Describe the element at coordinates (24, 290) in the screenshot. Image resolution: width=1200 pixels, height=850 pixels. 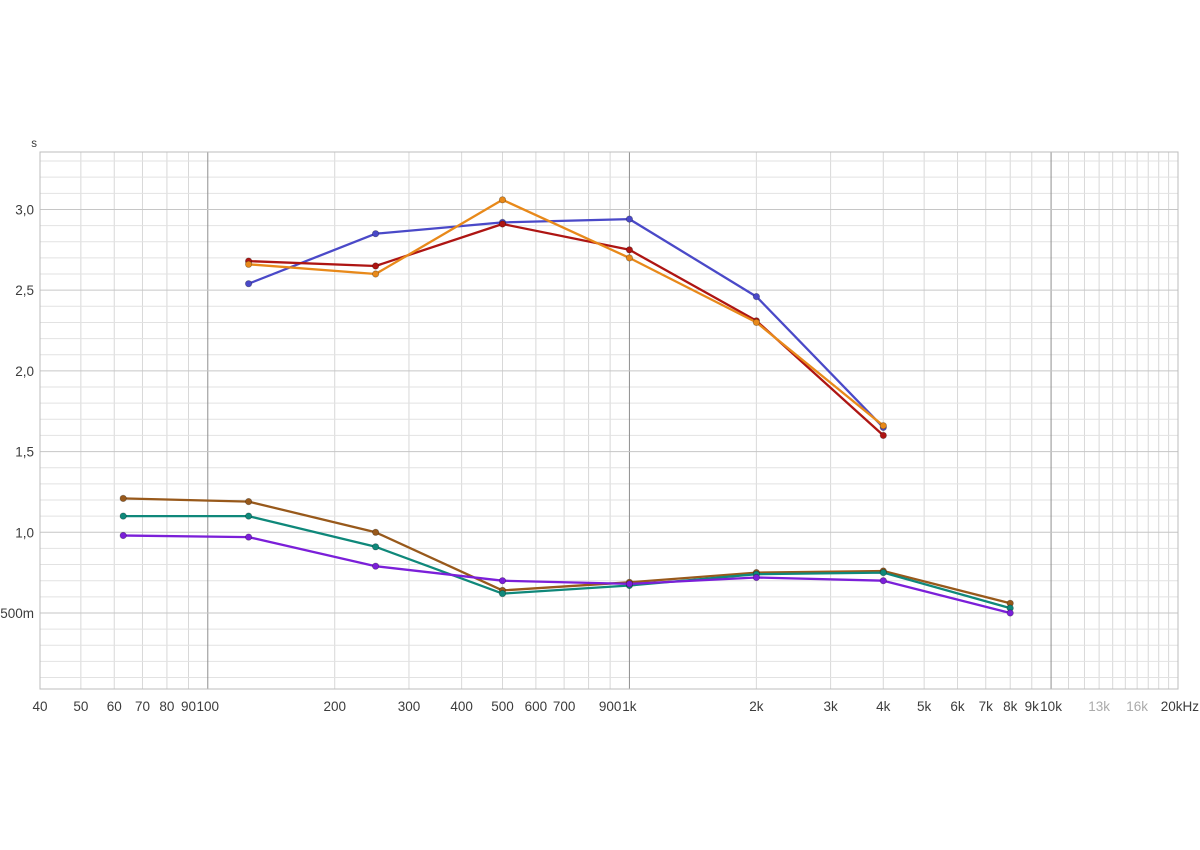
I see `y-tick-label: 2,5` at that location.